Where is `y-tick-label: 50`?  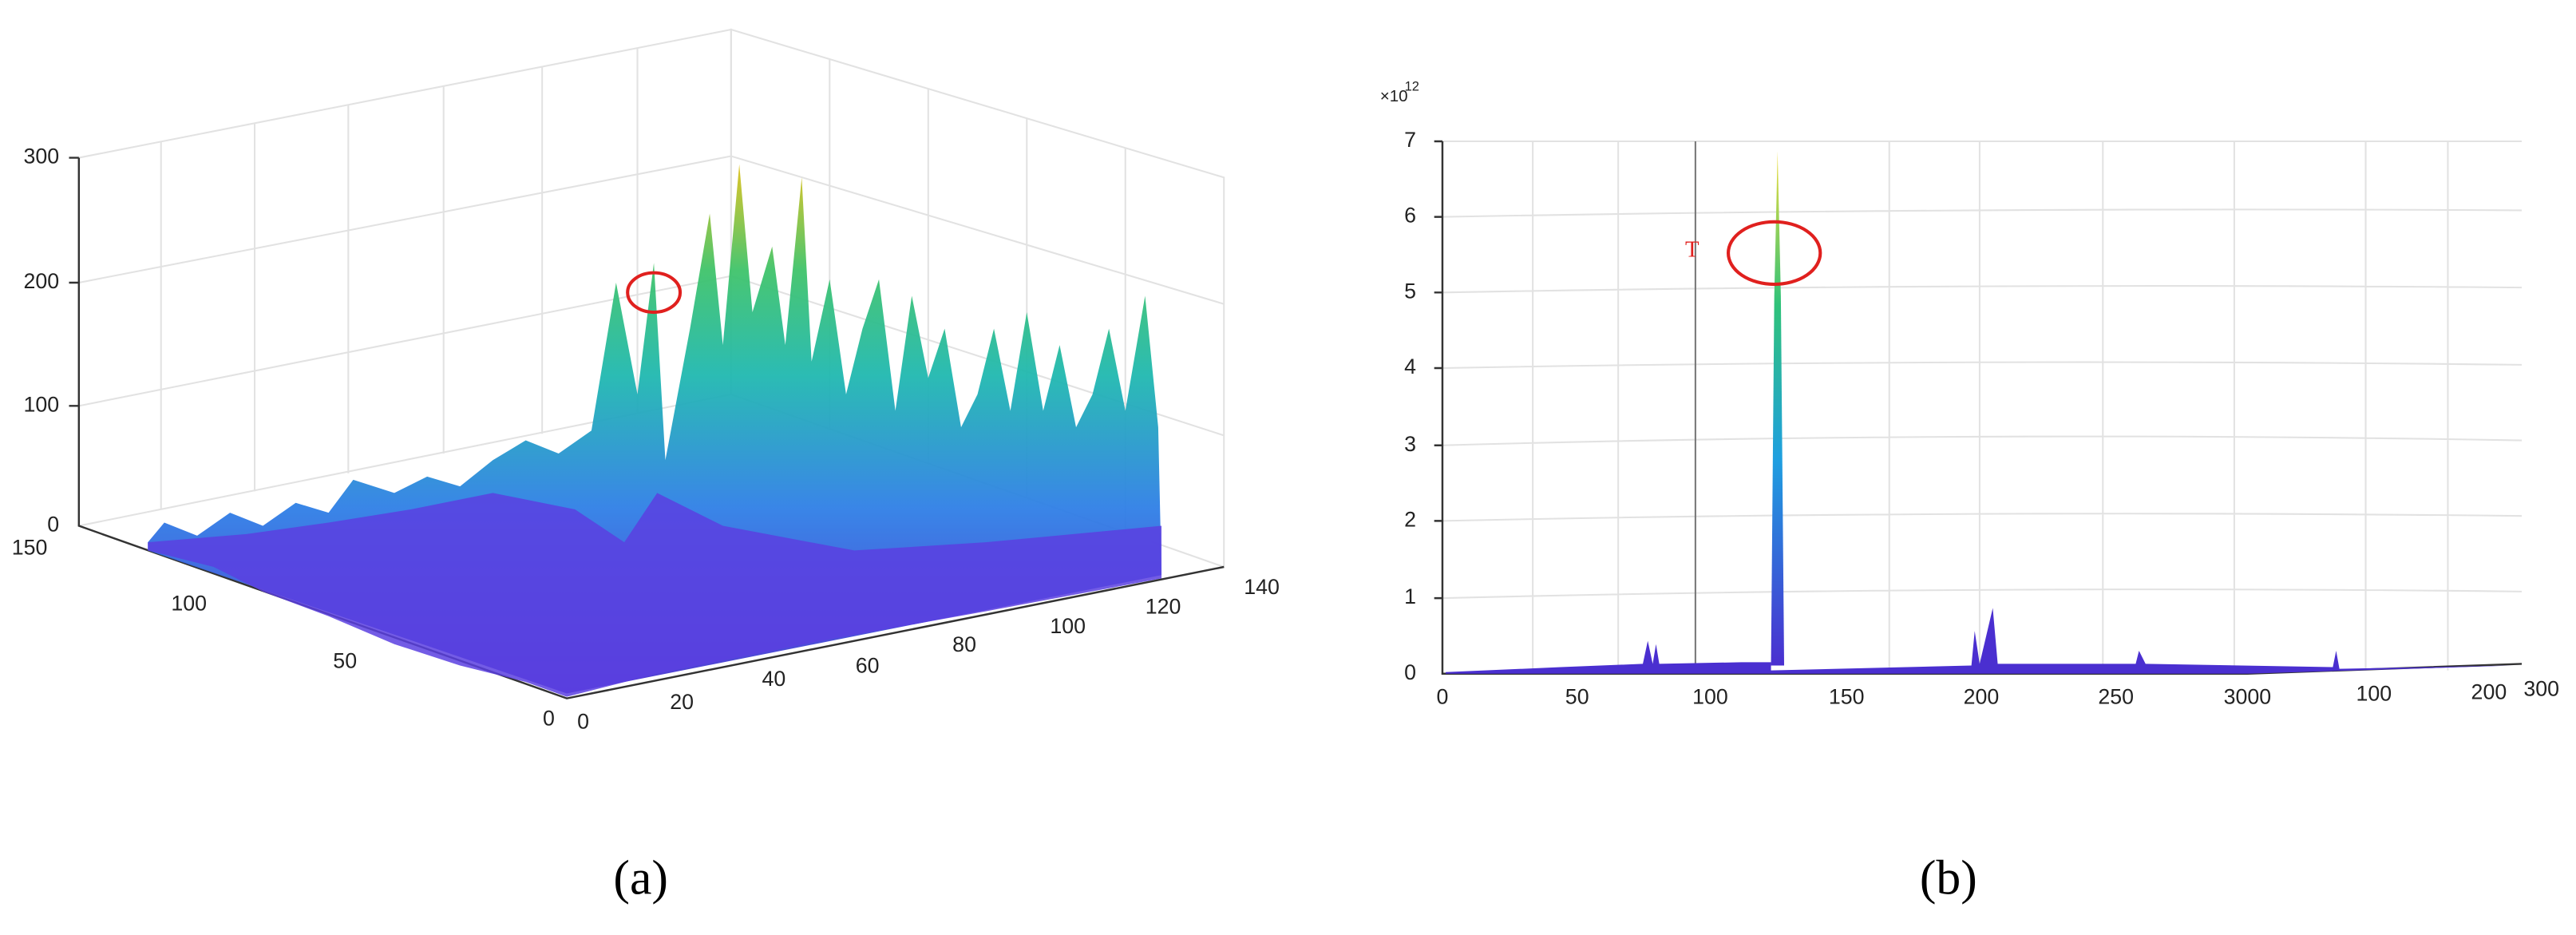
y-tick-label: 50 is located at coordinates (345, 660).